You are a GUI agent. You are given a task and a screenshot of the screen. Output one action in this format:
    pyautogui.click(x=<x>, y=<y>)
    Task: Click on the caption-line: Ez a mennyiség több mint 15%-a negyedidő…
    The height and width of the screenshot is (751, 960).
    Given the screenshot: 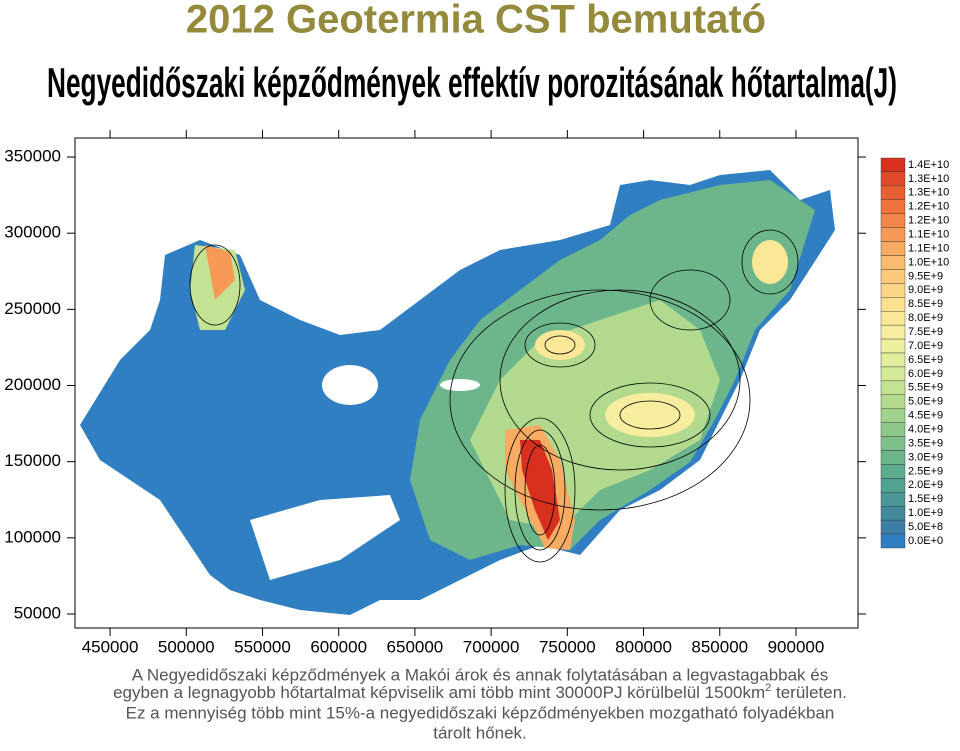 What is the action you would take?
    pyautogui.click(x=480, y=712)
    